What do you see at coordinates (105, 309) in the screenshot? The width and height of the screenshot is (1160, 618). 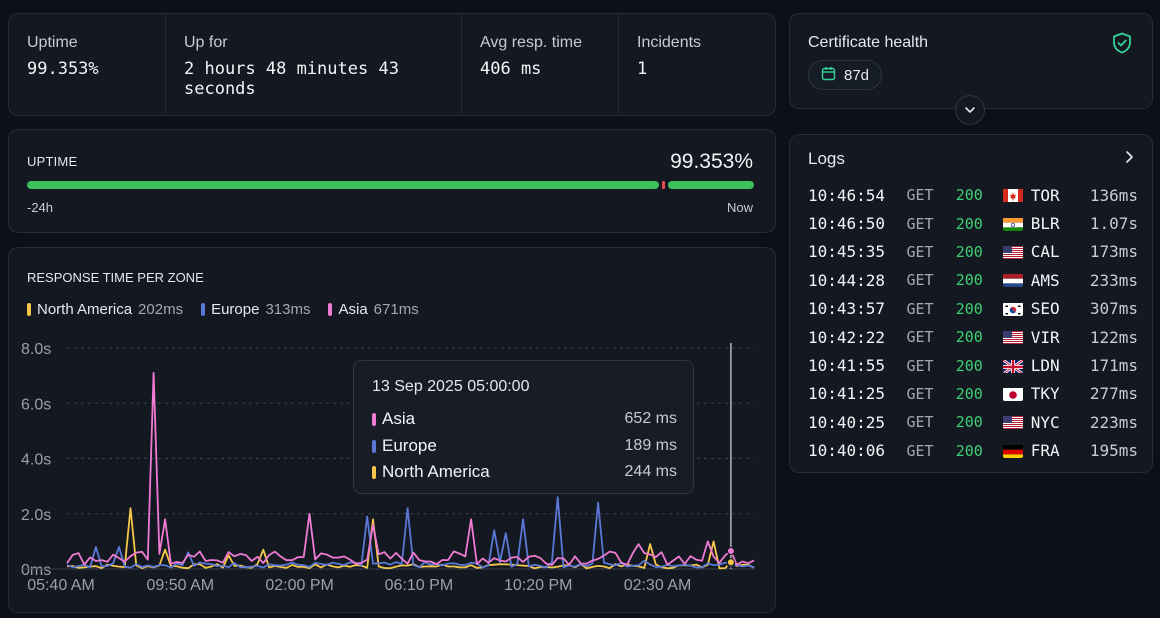 I see `legend-item: North America 202ms` at bounding box center [105, 309].